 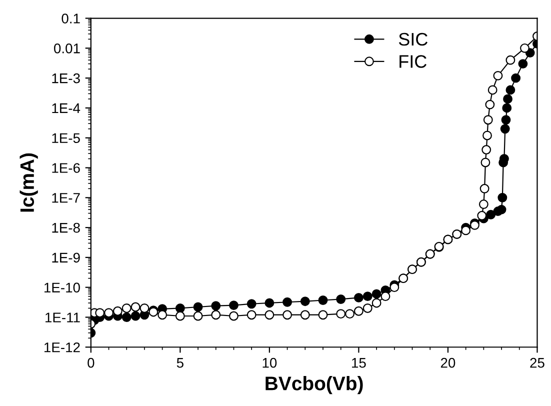 What do you see at coordinates (67, 49) in the screenshot?
I see `y-tick-label: 0.01` at bounding box center [67, 49].